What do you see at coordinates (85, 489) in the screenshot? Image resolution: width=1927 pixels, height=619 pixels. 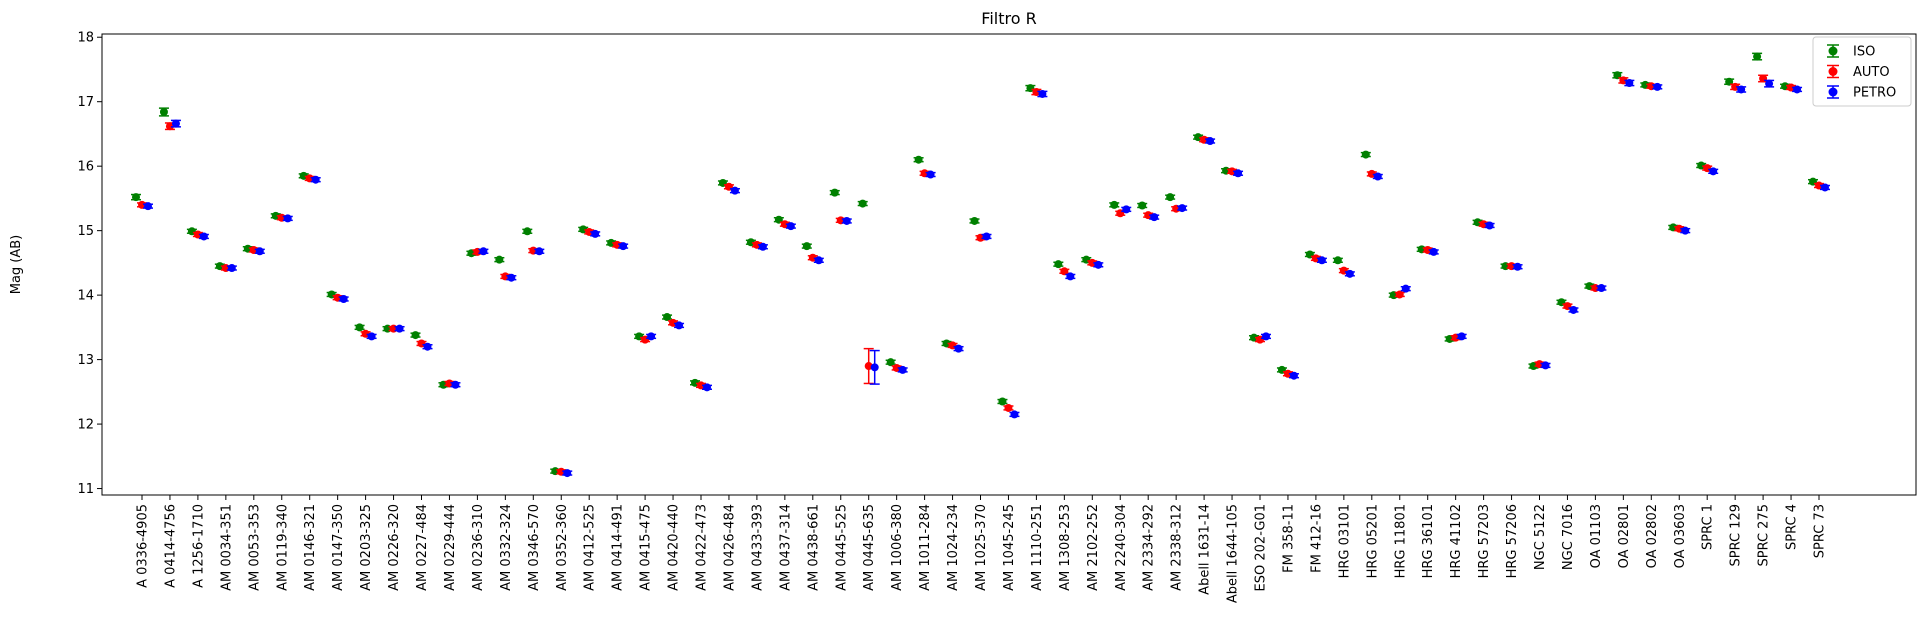 I see `y-tick-label: 11` at bounding box center [85, 489].